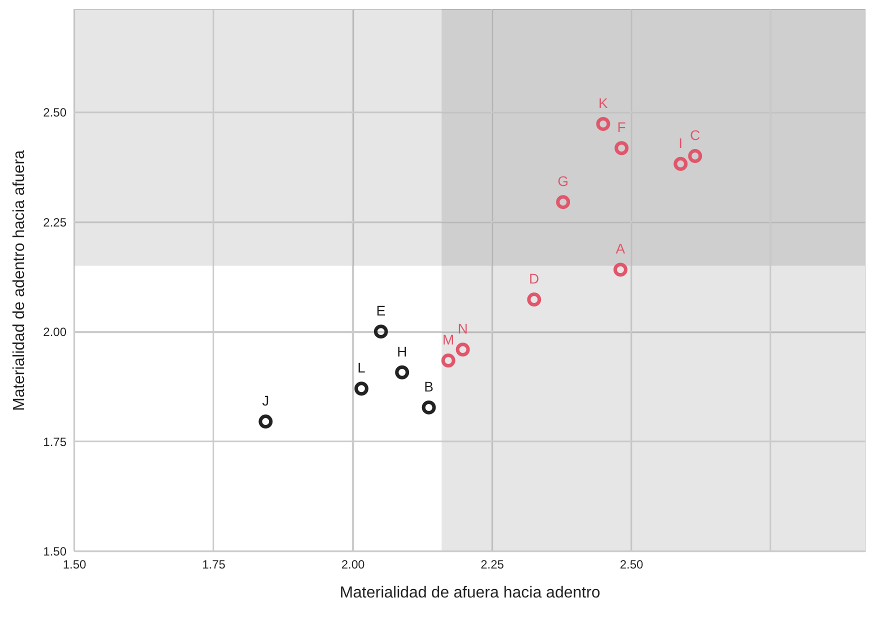 The image size is (876, 624). I want to click on annotation: A, so click(621, 248).